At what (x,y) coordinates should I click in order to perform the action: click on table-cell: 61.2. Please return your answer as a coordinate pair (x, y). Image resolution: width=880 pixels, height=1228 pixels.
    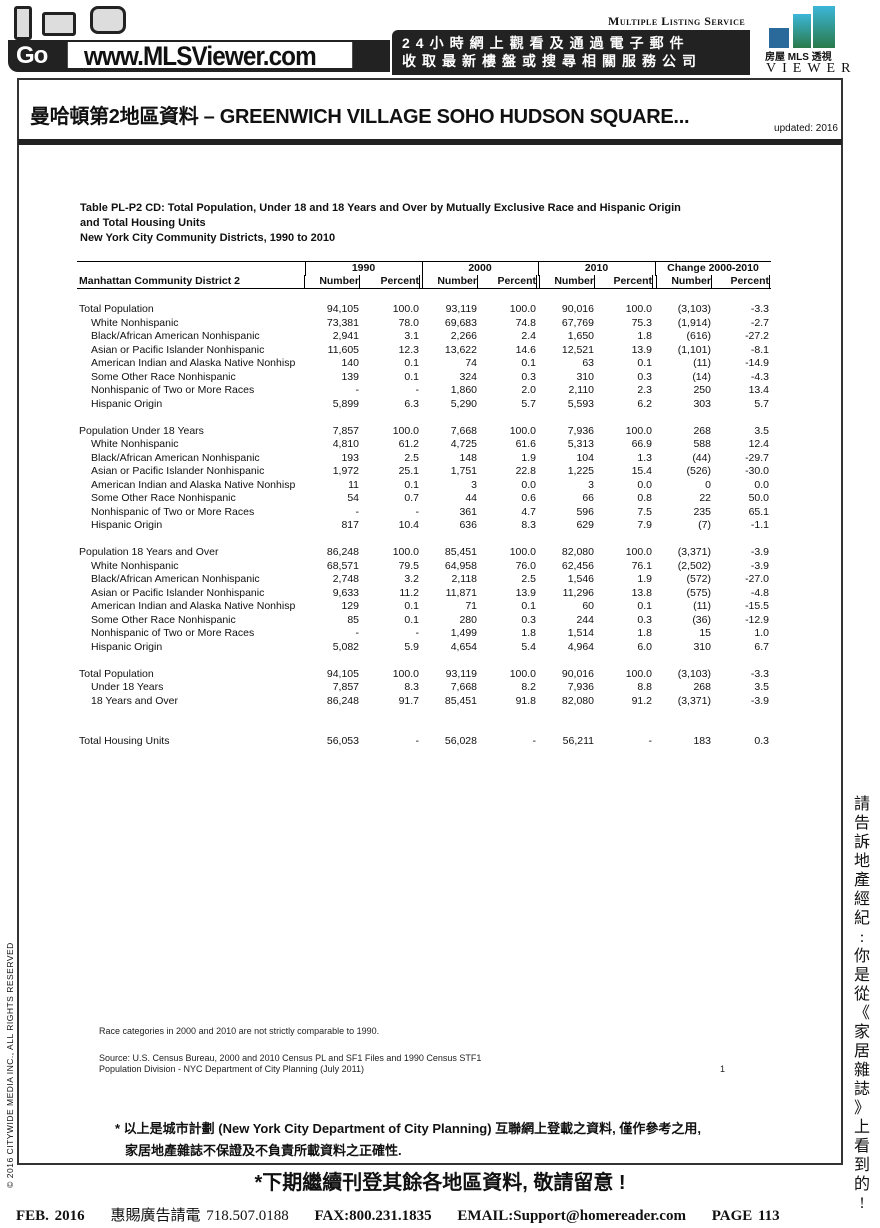
    Looking at the image, I should click on (408, 444).